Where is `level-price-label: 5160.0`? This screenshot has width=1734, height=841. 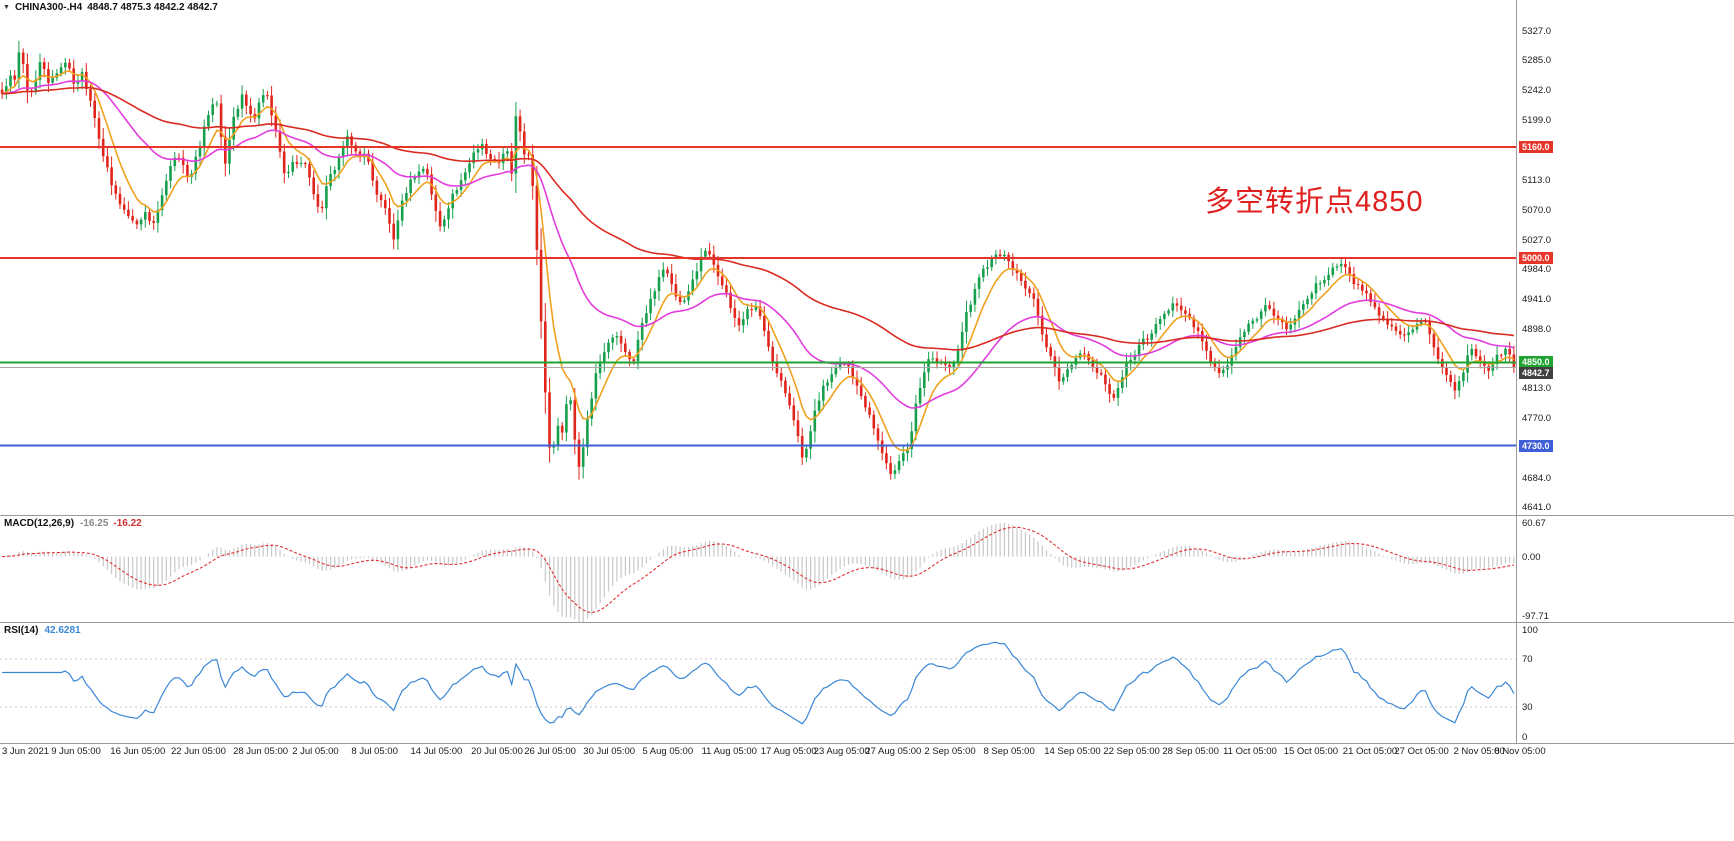
level-price-label: 5160.0 is located at coordinates (1536, 147).